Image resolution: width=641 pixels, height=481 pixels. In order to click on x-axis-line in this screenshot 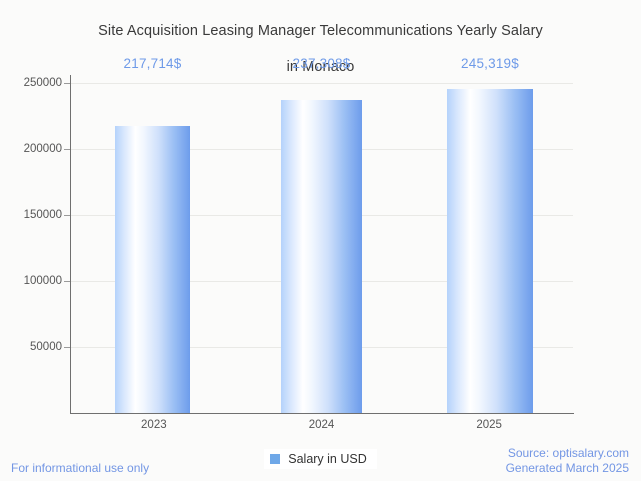, I will do `click(322, 413)`.